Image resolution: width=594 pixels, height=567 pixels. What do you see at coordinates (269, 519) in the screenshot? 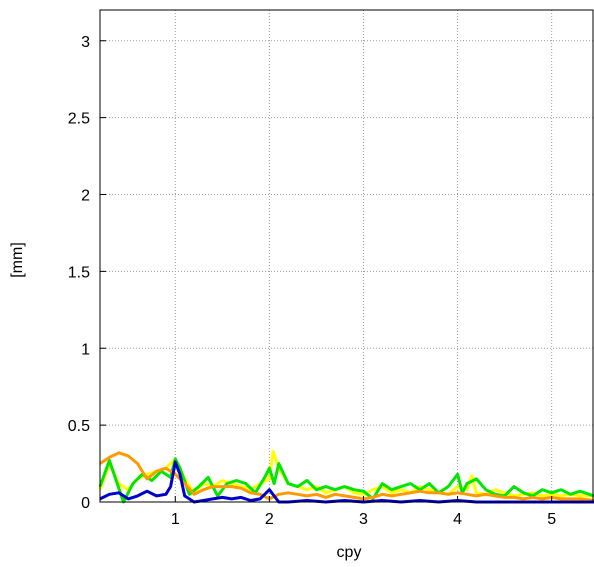
I see `x-tick-label: 2` at bounding box center [269, 519].